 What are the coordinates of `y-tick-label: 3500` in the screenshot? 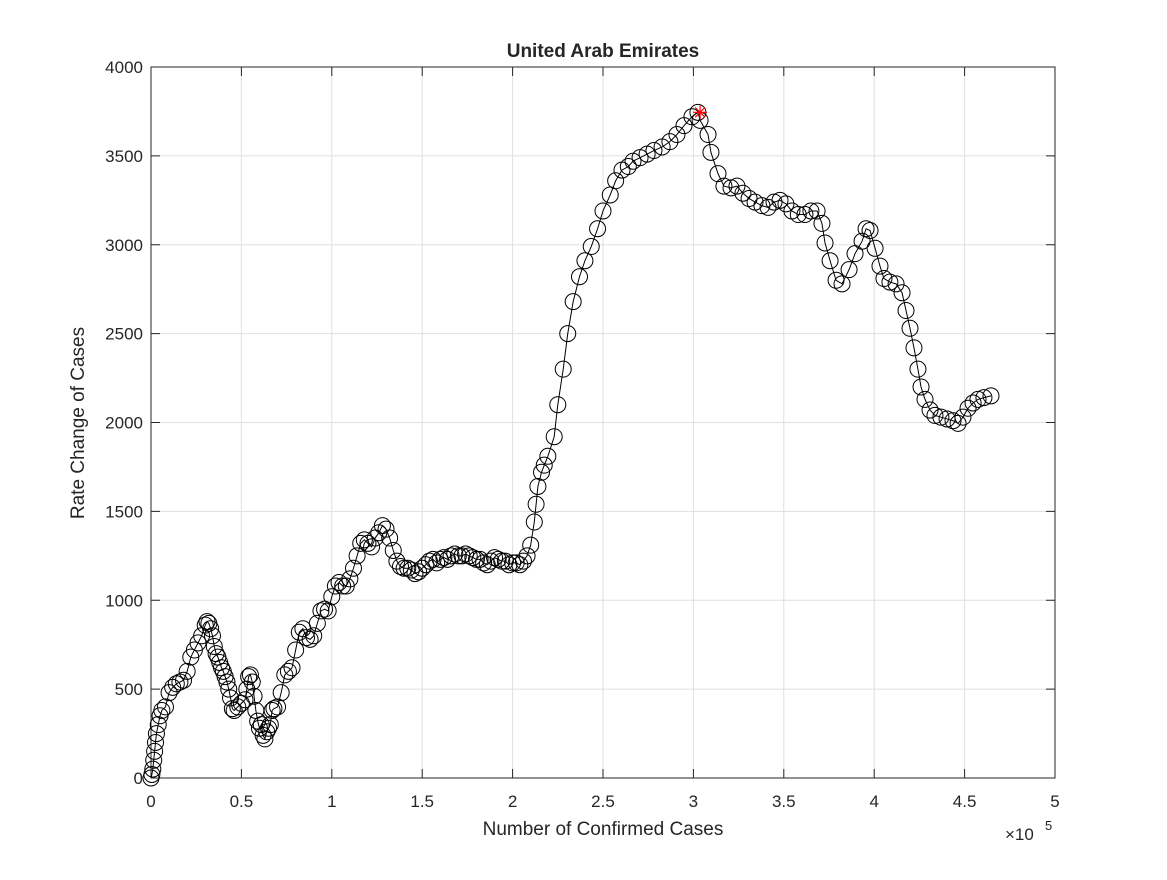 It's located at (124, 156).